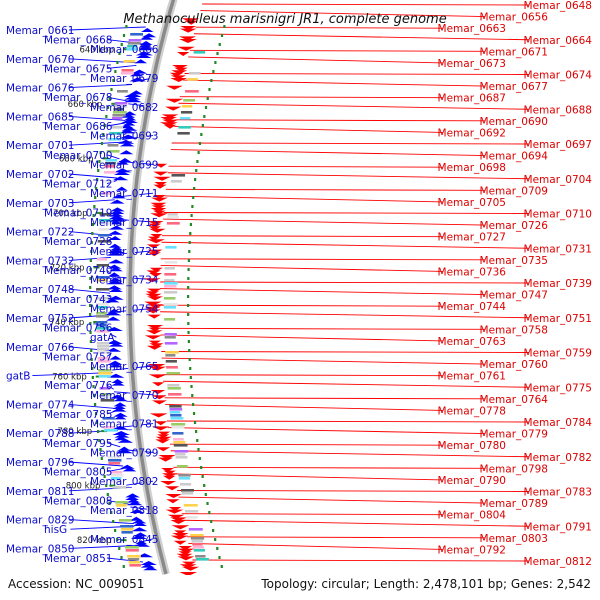  I want to click on gene-label-left: Memar_0734, so click(124, 281).